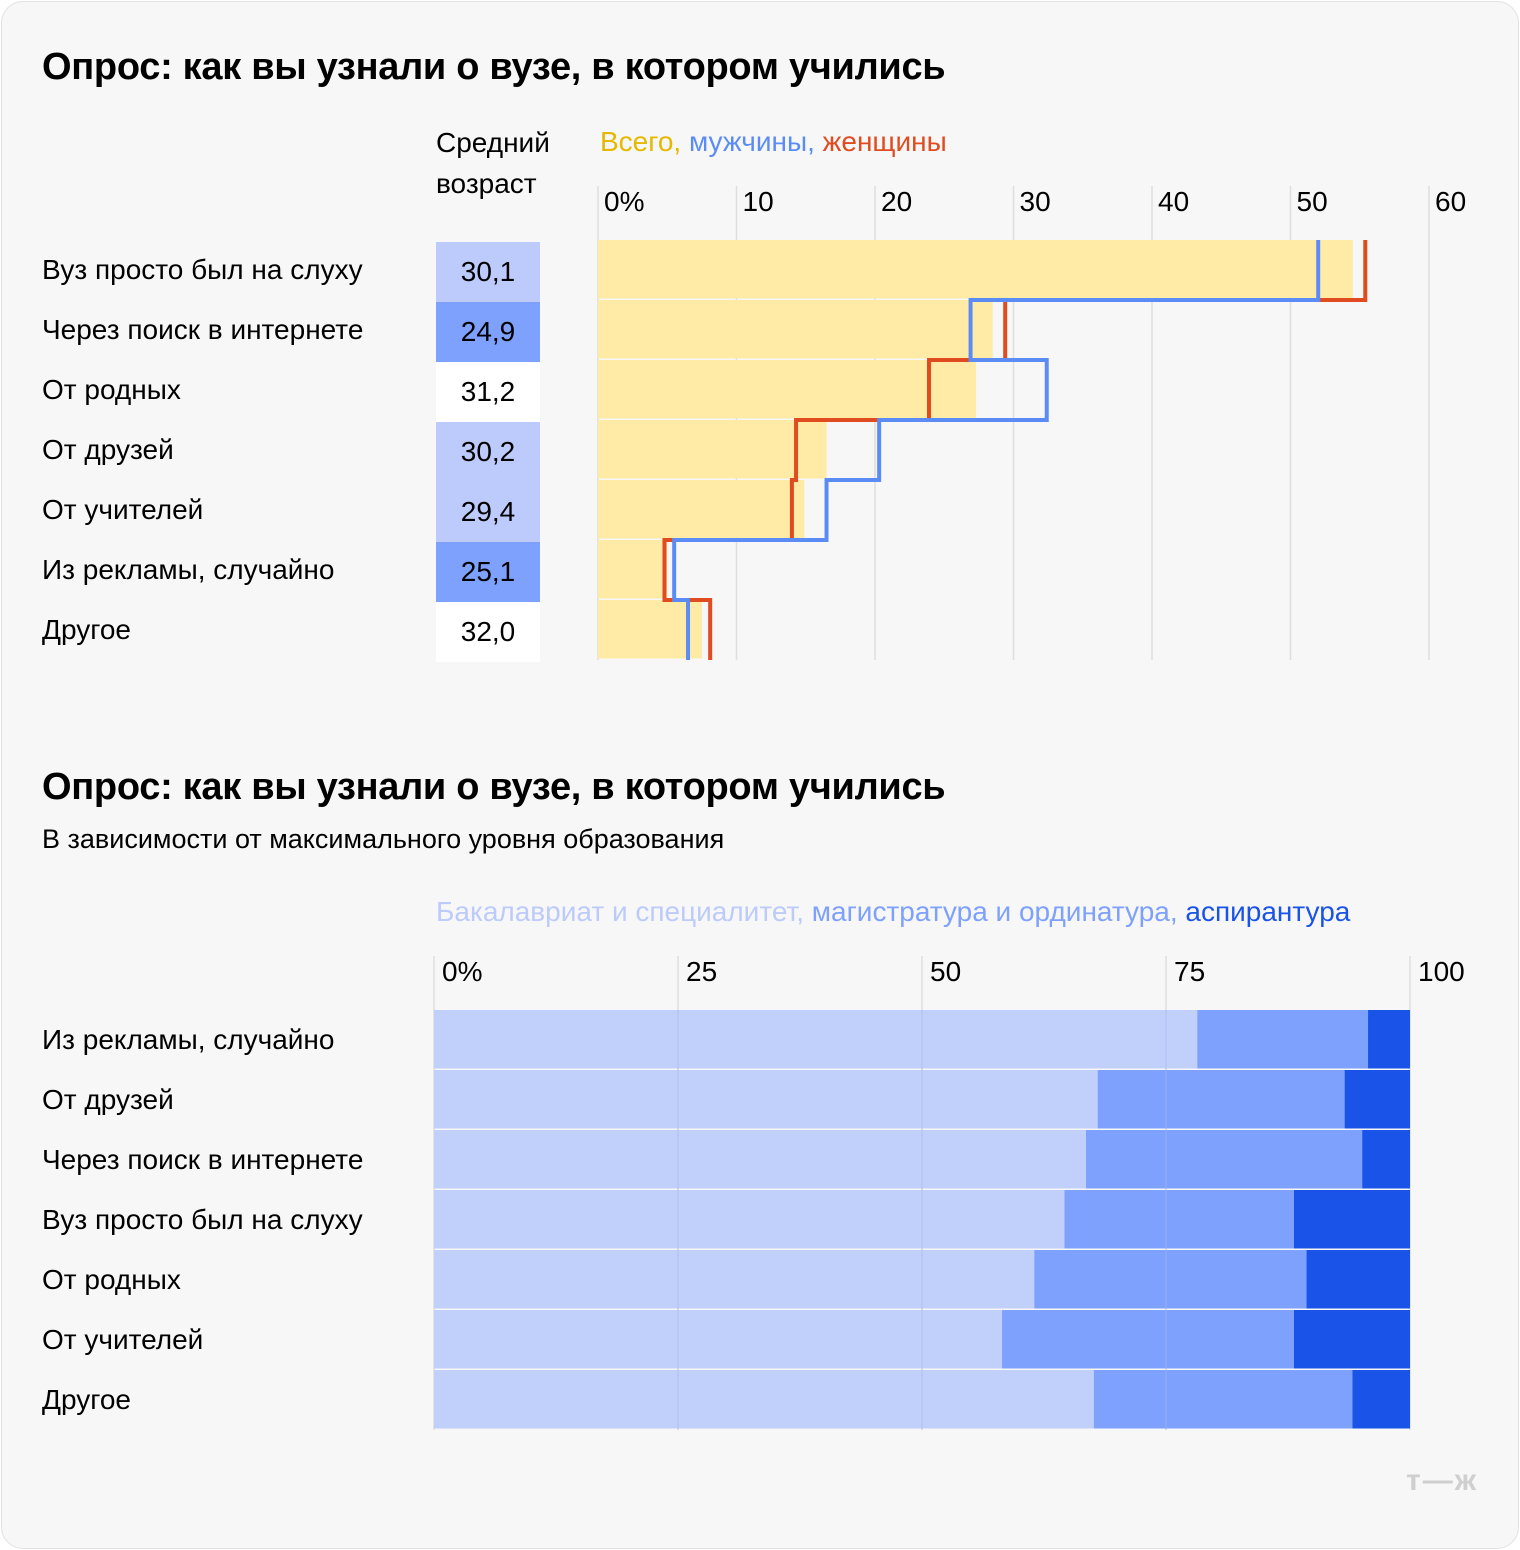 The height and width of the screenshot is (1550, 1520). What do you see at coordinates (86, 629) in the screenshot?
I see `chart1-row-label: Другое` at bounding box center [86, 629].